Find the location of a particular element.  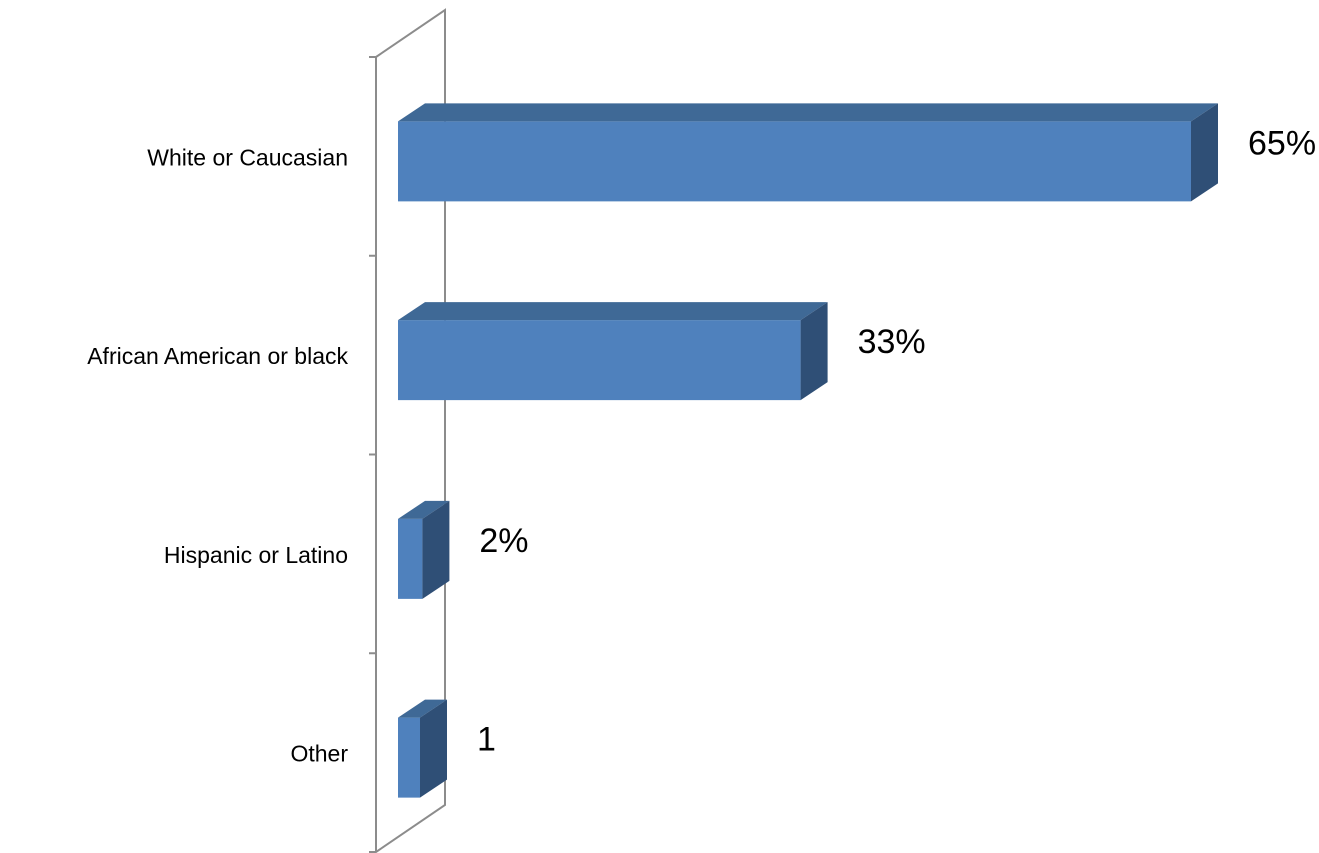

axis-group is located at coordinates (407, 430).